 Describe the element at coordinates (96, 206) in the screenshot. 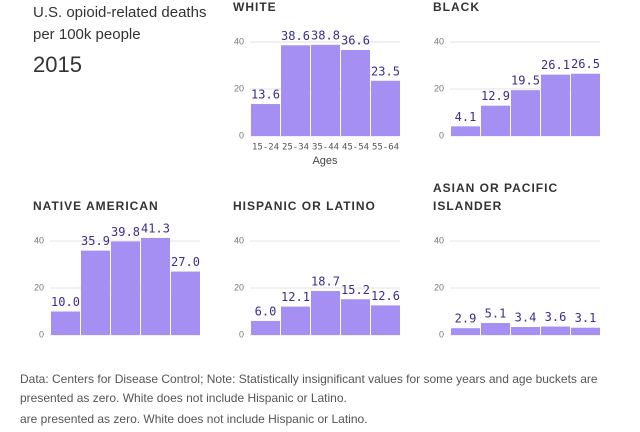

I see `panel-title: NATIVE AMERICAN` at that location.